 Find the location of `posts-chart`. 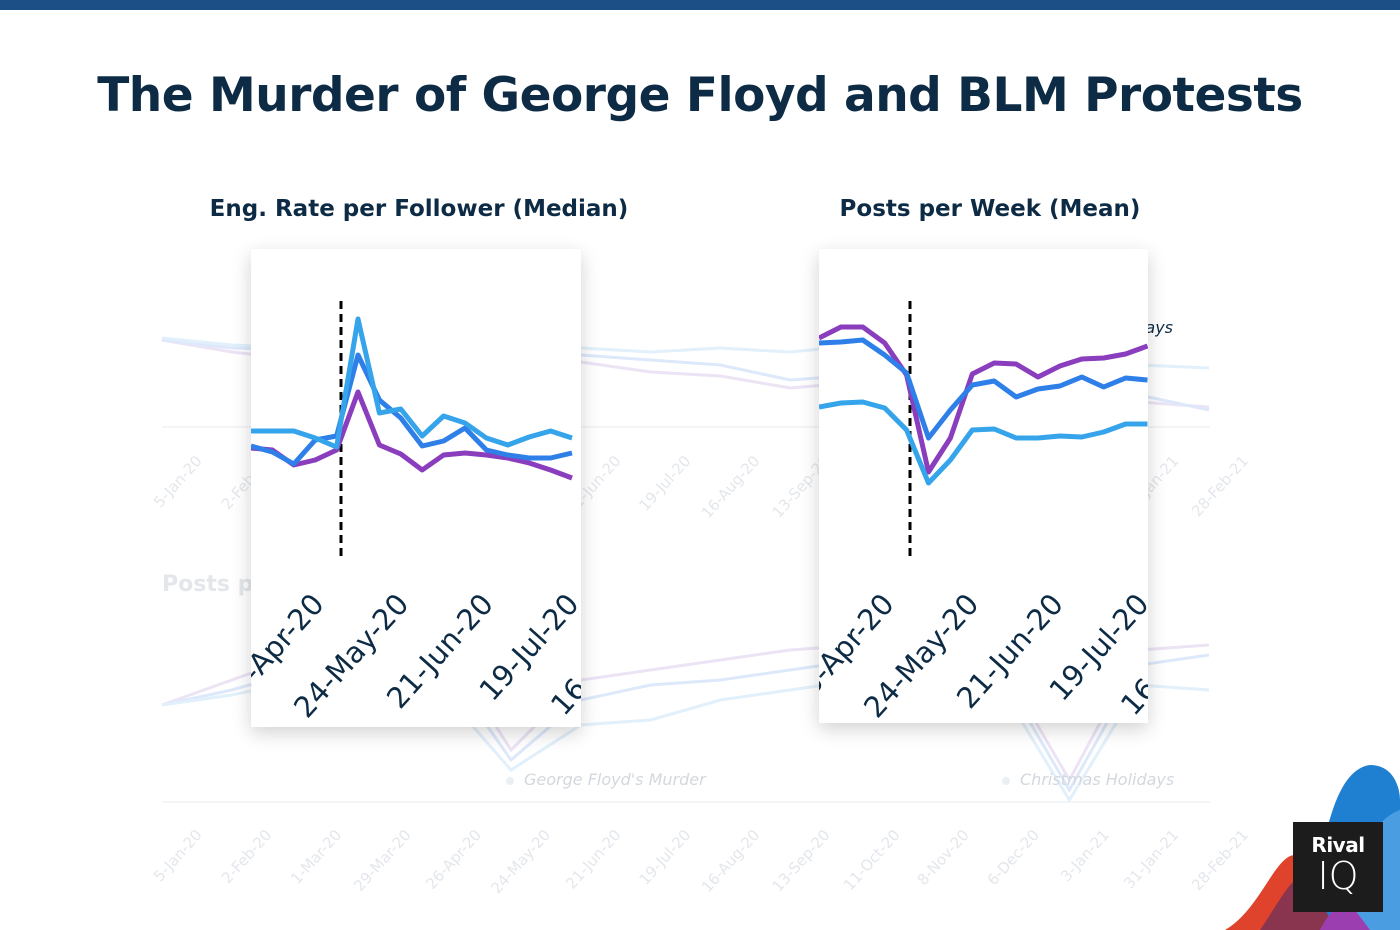

posts-chart is located at coordinates (983, 429).